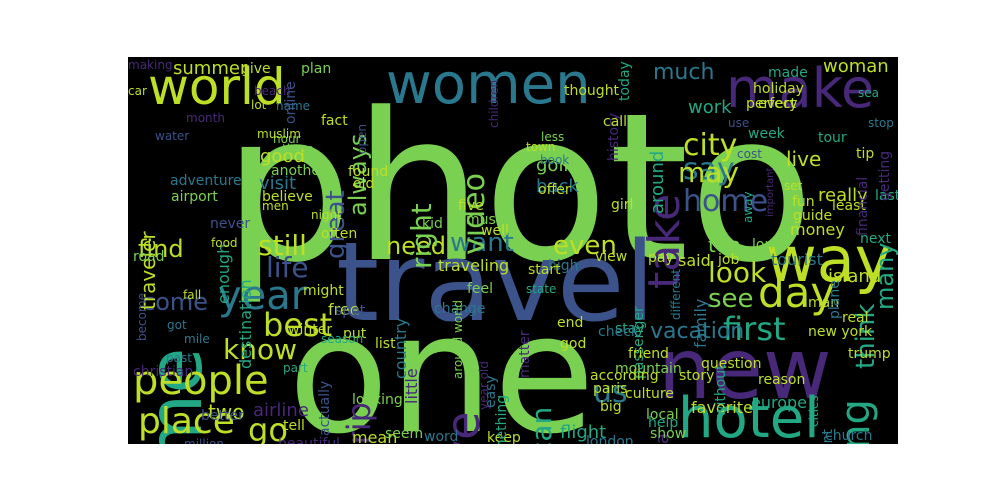 The width and height of the screenshot is (1000, 500). Describe the element at coordinates (210, 68) in the screenshot. I see `word-summer: summer` at that location.